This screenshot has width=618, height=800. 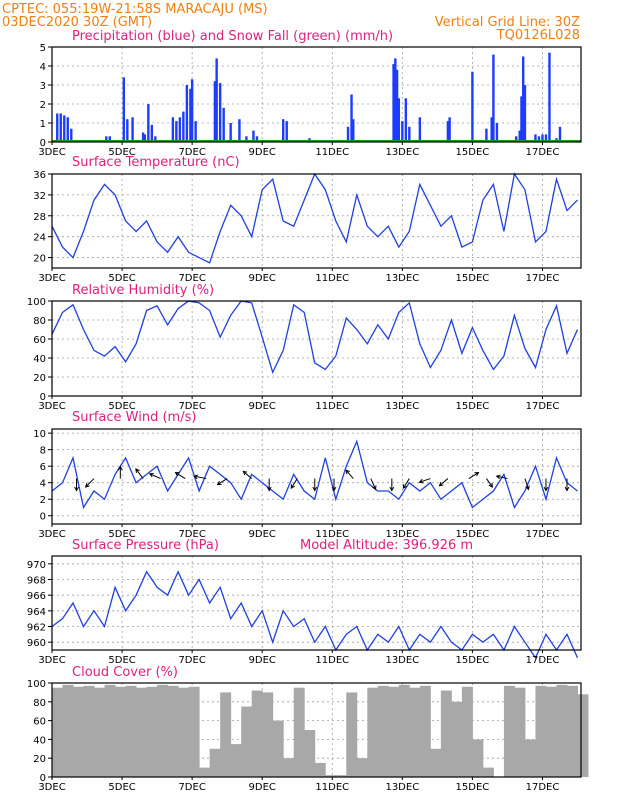 What do you see at coordinates (39, 434) in the screenshot?
I see `y-tick-label: 10` at bounding box center [39, 434].